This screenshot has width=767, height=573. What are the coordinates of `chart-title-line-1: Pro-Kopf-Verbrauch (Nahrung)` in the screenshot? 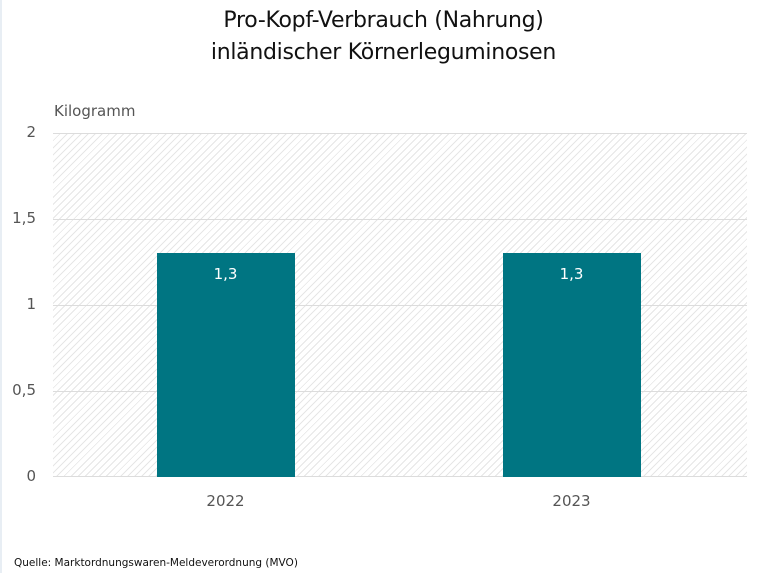 It's located at (383, 20).